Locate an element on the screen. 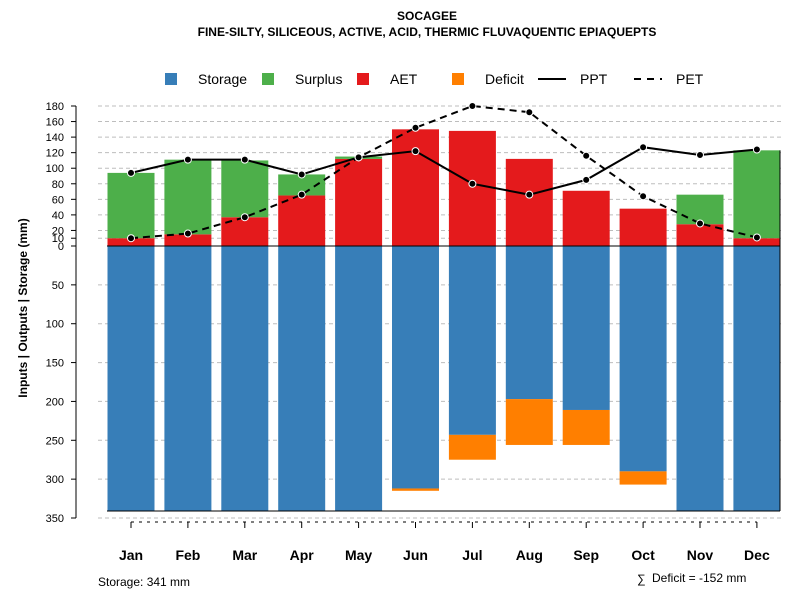  legend-label: PPT is located at coordinates (594, 79).